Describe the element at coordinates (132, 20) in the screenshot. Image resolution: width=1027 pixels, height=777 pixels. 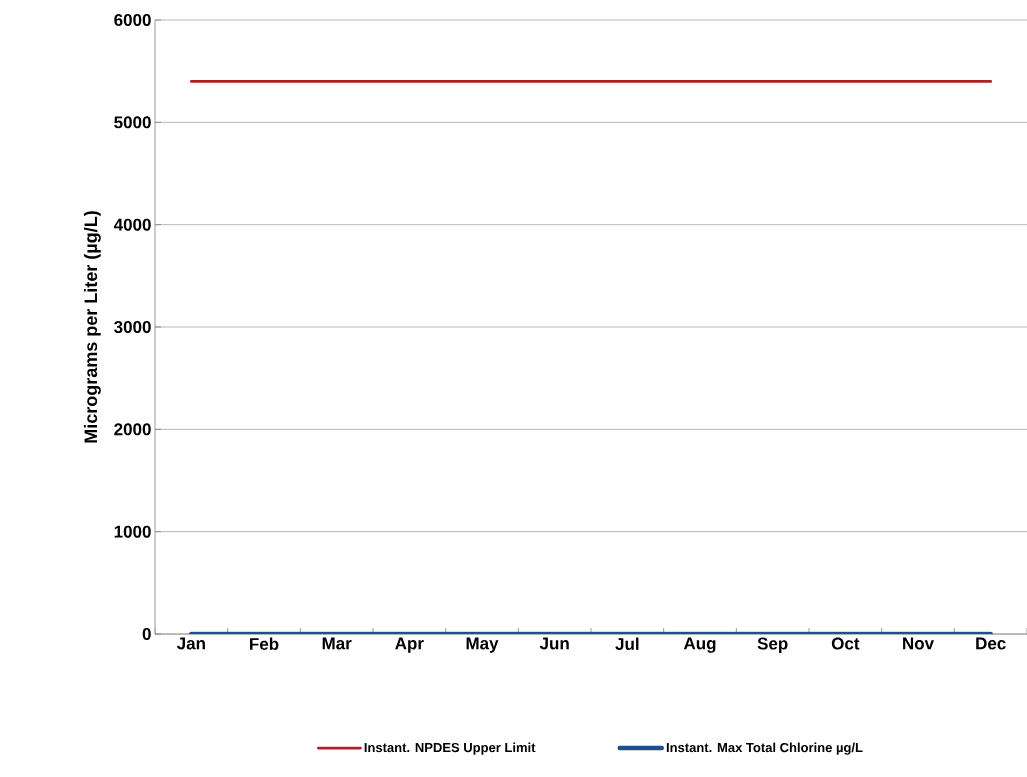
I see `y-tick-label: 6000` at that location.